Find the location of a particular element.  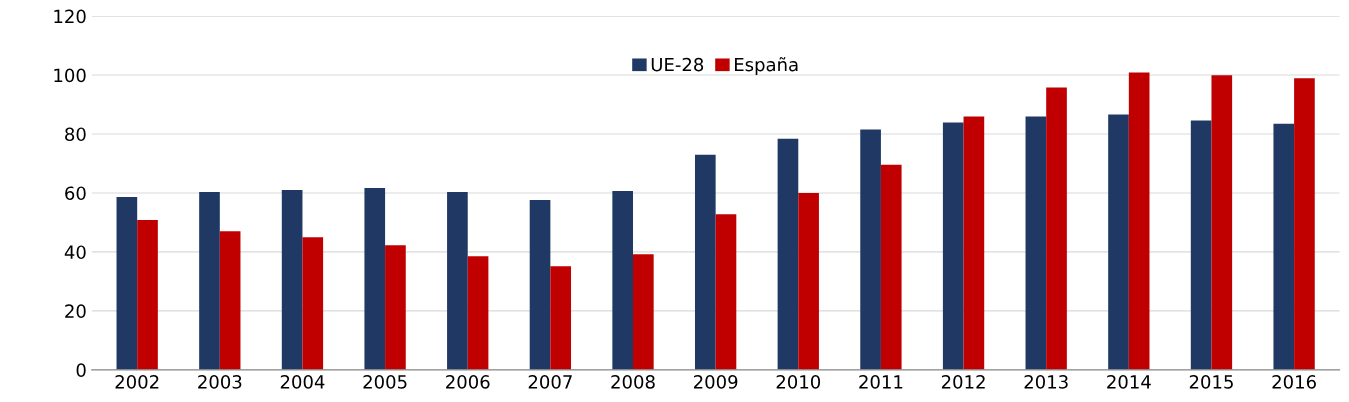

y-tick-label: 0 is located at coordinates (81, 370).